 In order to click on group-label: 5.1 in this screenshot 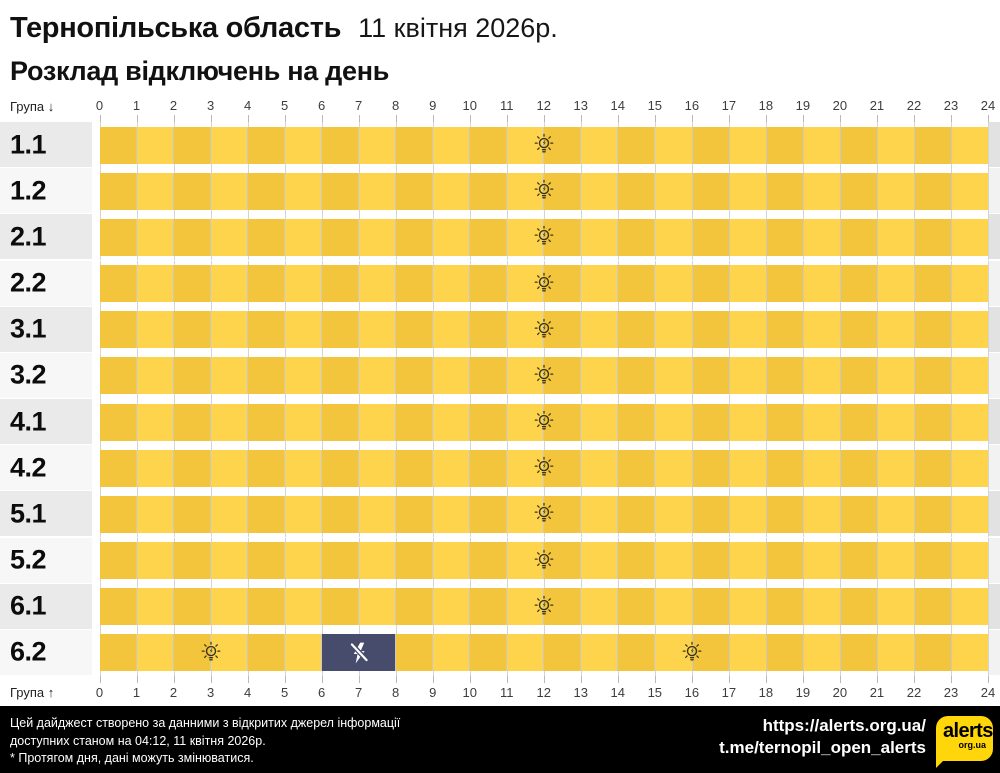, I will do `click(28, 513)`.